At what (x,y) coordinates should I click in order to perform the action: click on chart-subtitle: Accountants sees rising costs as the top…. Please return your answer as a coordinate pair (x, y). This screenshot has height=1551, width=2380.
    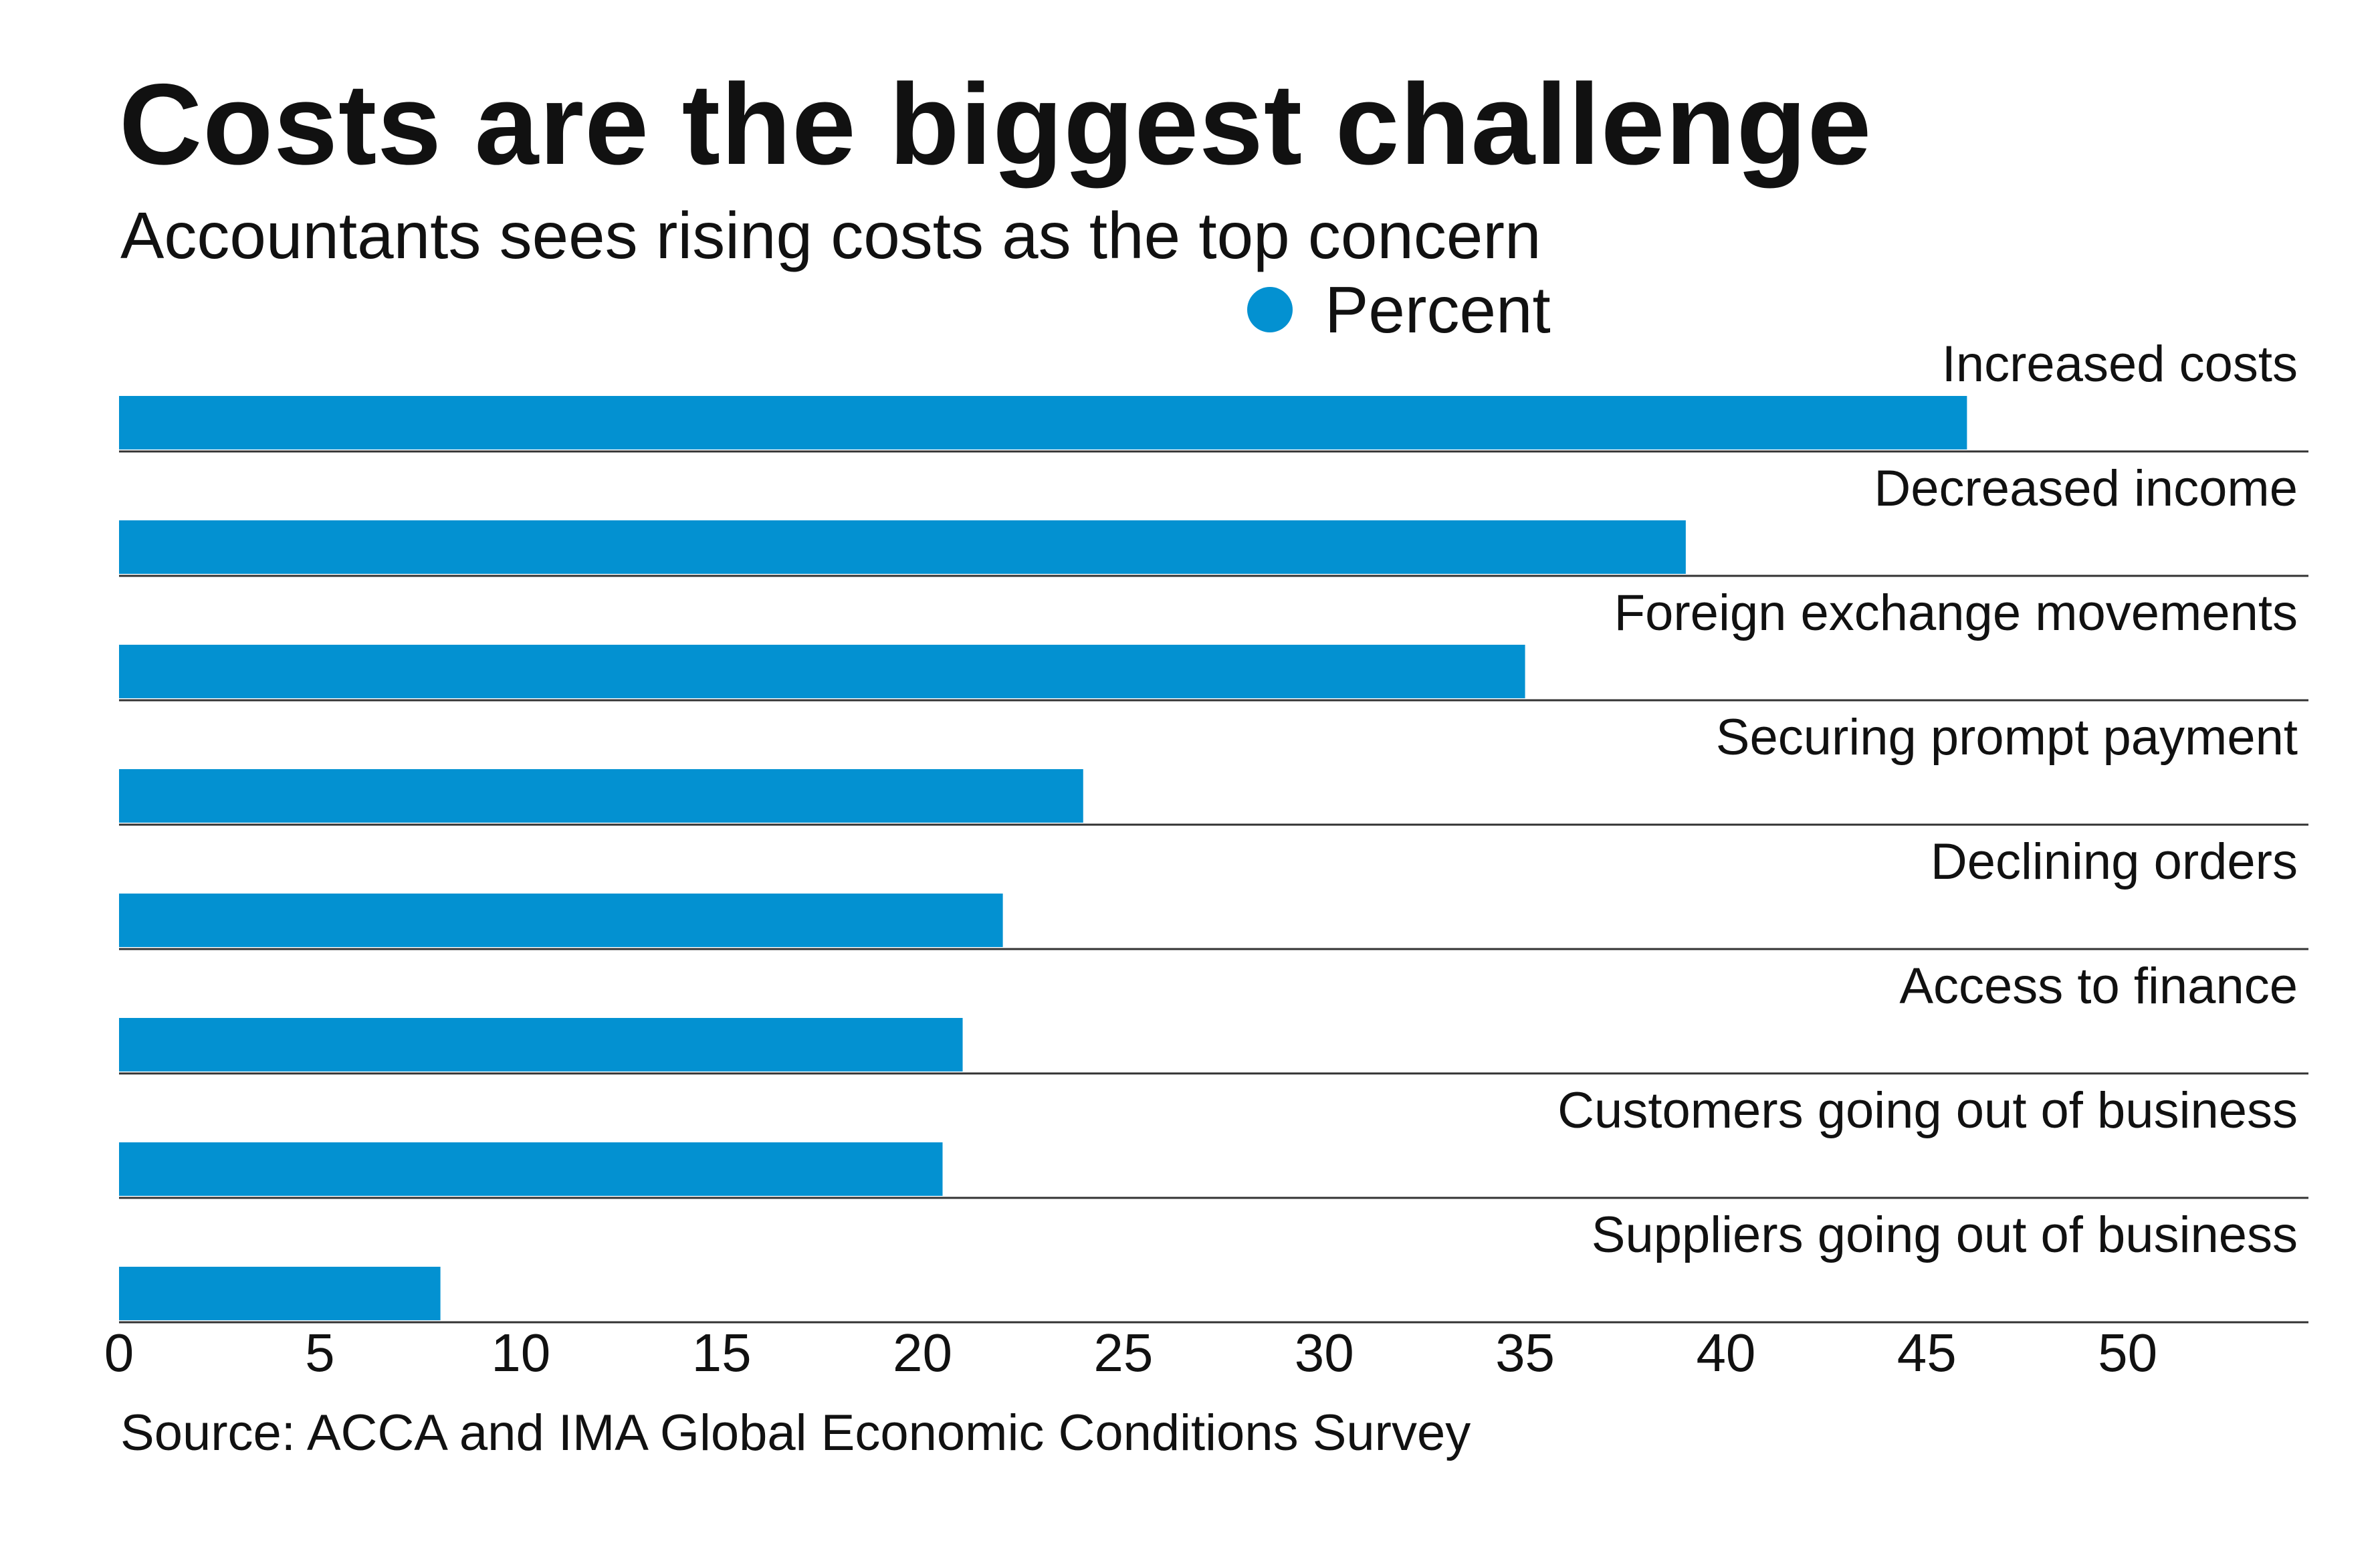
    Looking at the image, I should click on (830, 235).